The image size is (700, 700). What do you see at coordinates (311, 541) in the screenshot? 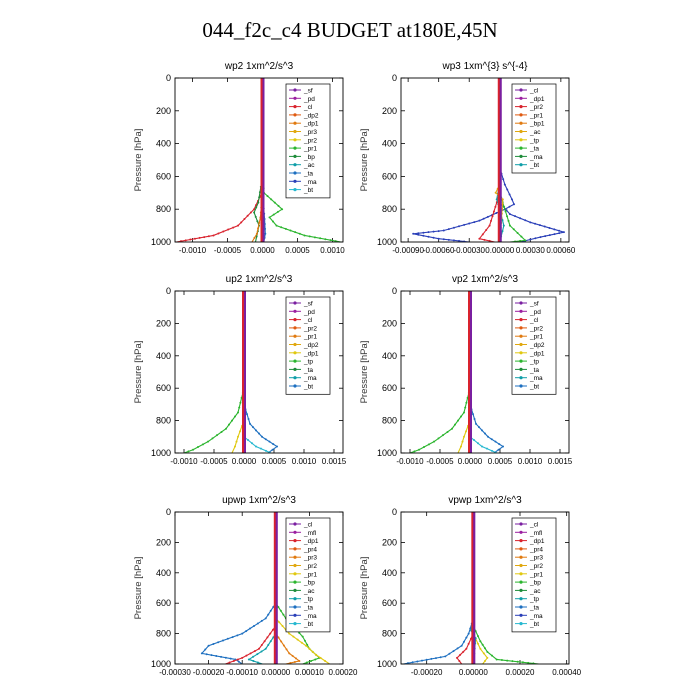
I see `legend-label: _dp1` at bounding box center [311, 541].